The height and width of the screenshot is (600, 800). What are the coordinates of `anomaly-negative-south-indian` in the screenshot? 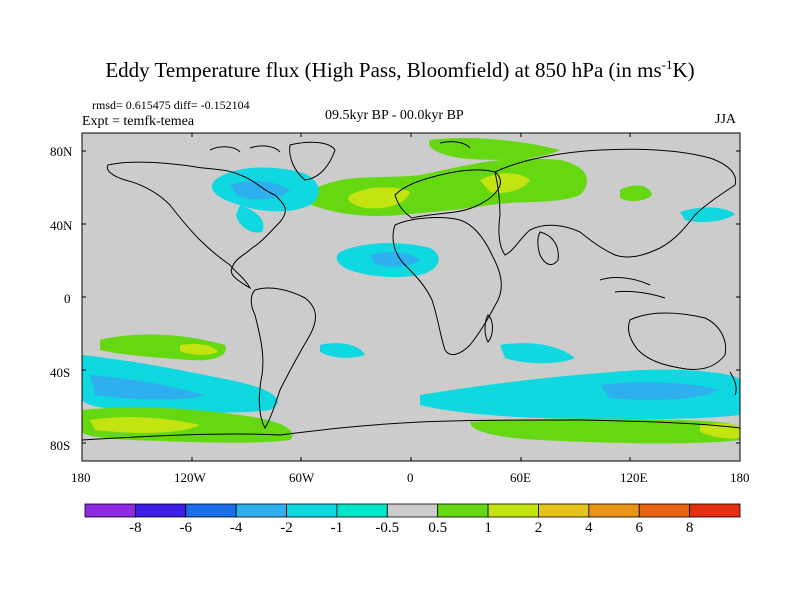 It's located at (537, 353).